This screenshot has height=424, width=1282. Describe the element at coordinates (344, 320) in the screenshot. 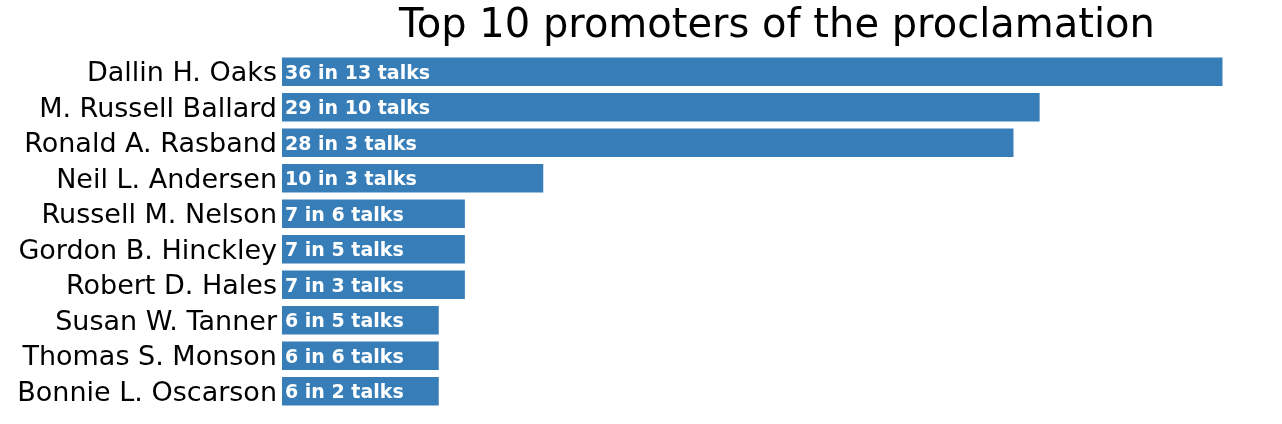

I see `data-label: 6 in 5 talks` at that location.